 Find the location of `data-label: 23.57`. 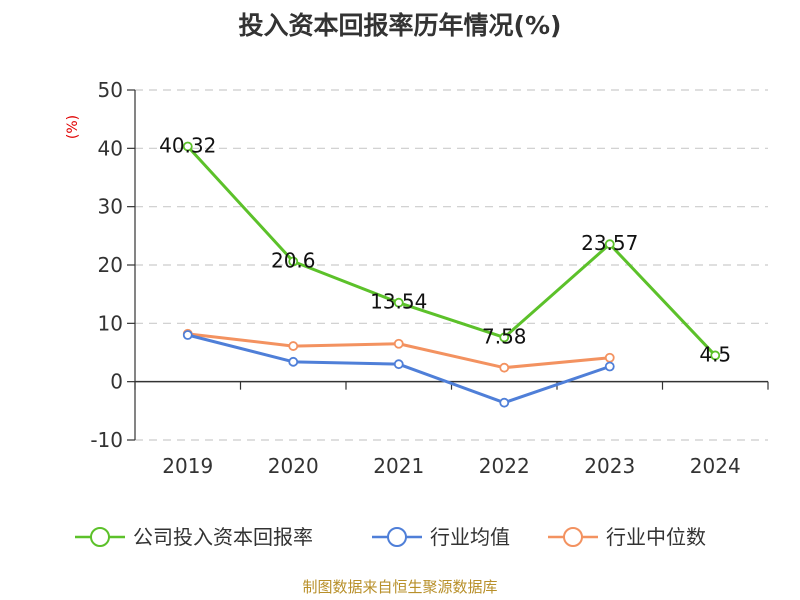

data-label: 23.57 is located at coordinates (609, 243).